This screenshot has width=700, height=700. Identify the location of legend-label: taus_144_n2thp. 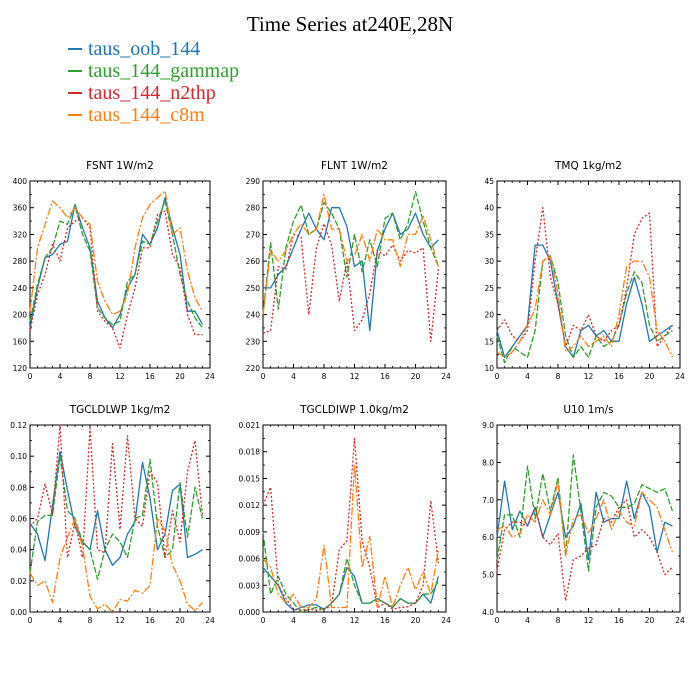
(152, 93).